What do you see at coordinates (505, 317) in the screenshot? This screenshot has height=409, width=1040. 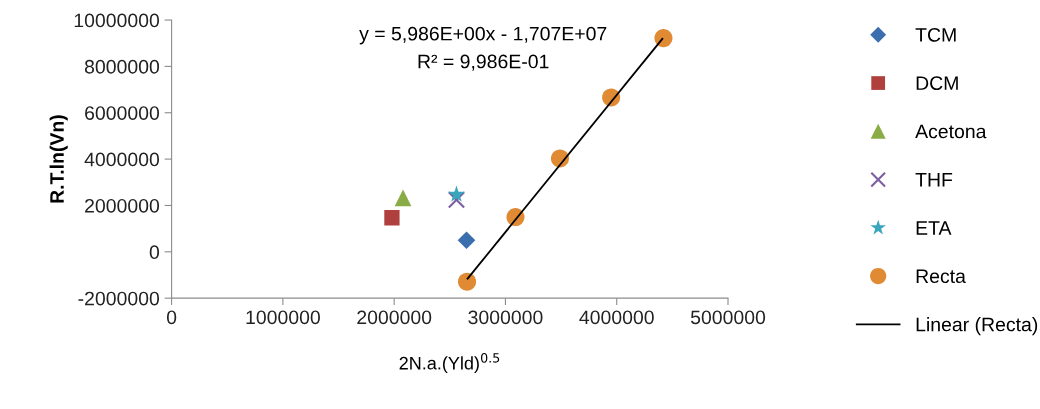 I see `x-tick-label: 3000000` at bounding box center [505, 317].